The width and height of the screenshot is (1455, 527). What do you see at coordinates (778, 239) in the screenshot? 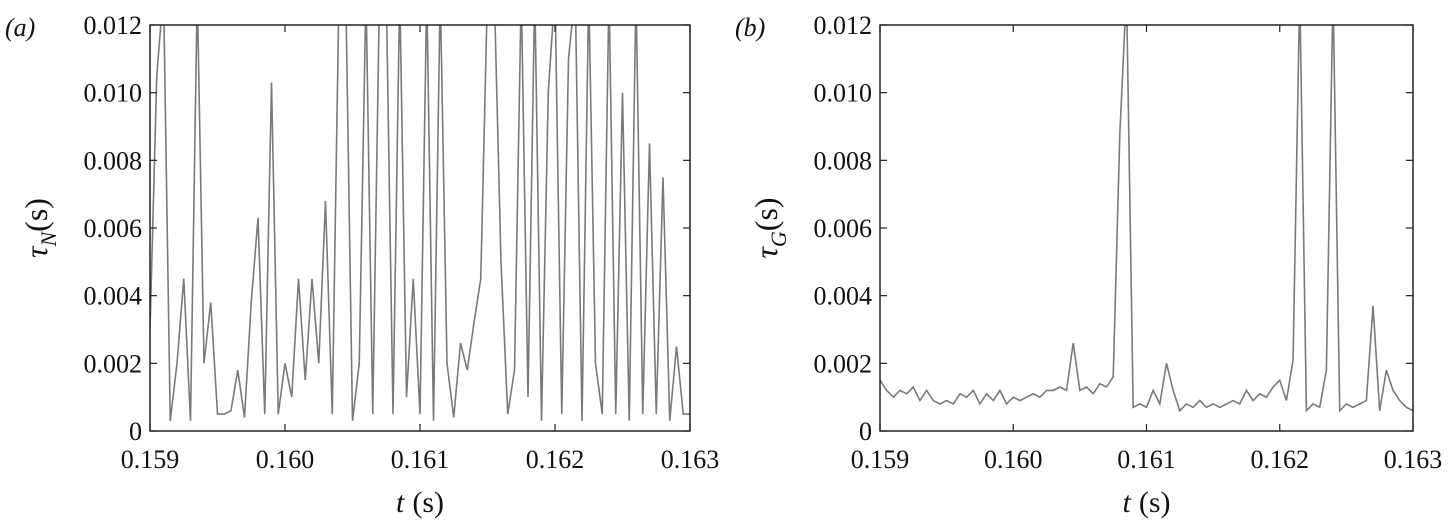
I see `y-label-subscript: G` at bounding box center [778, 239].